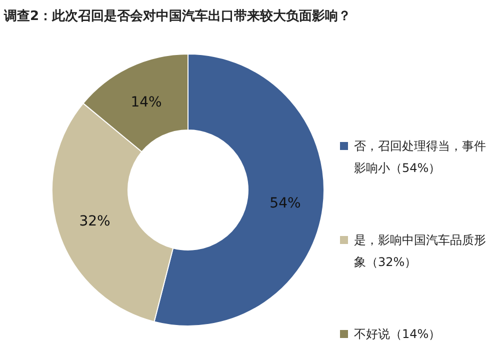  I want to click on data-label: 54%, so click(285, 203).